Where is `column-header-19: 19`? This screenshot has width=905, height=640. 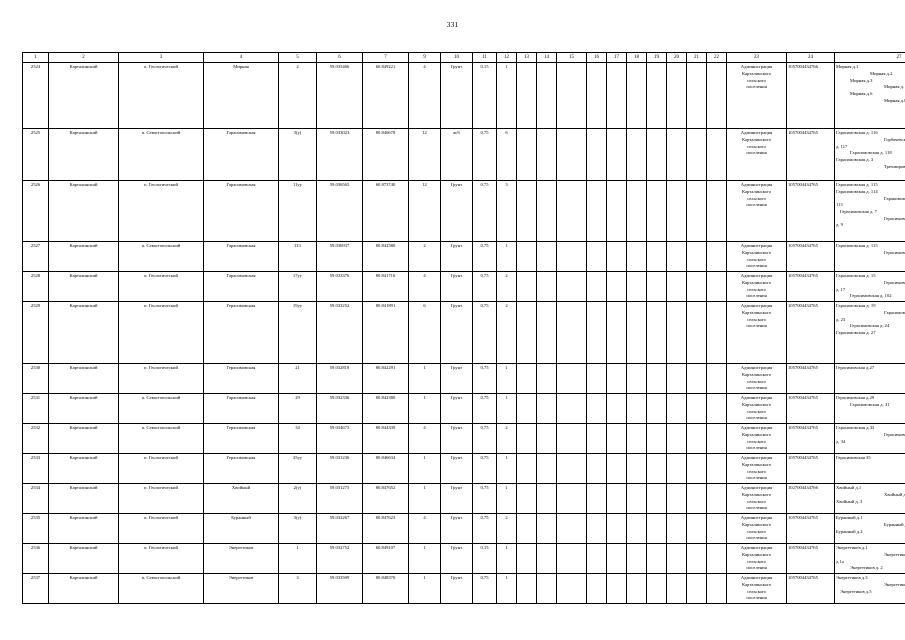 column-header-19: 19 is located at coordinates (656, 57).